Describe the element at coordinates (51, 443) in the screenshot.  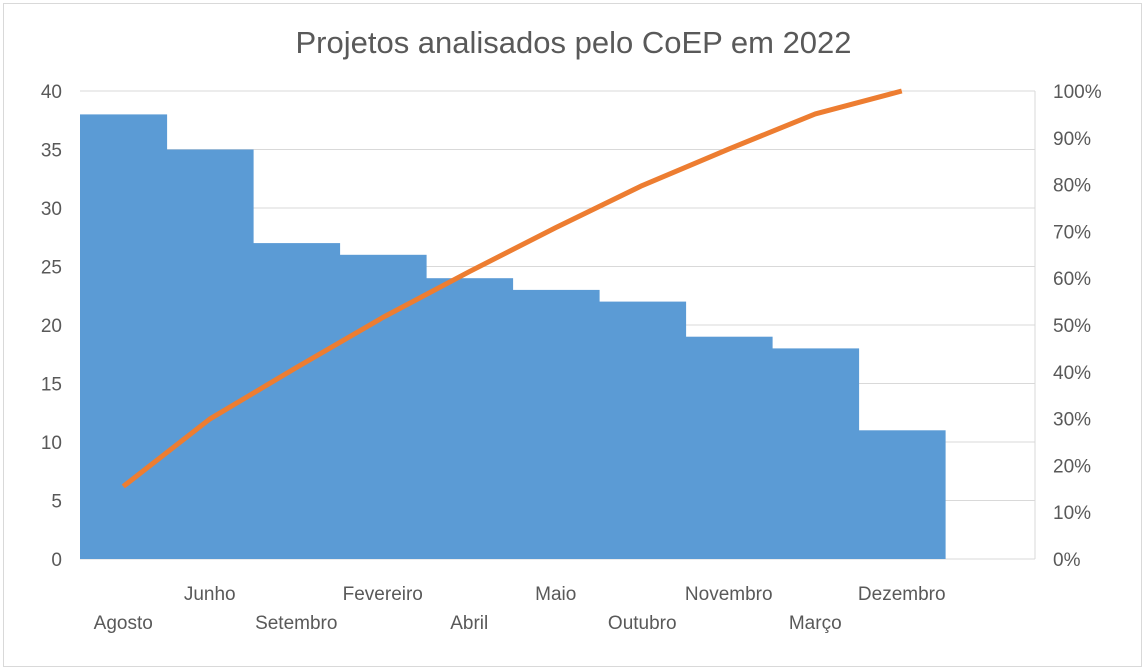
I see `y-tick-label: 10` at that location.